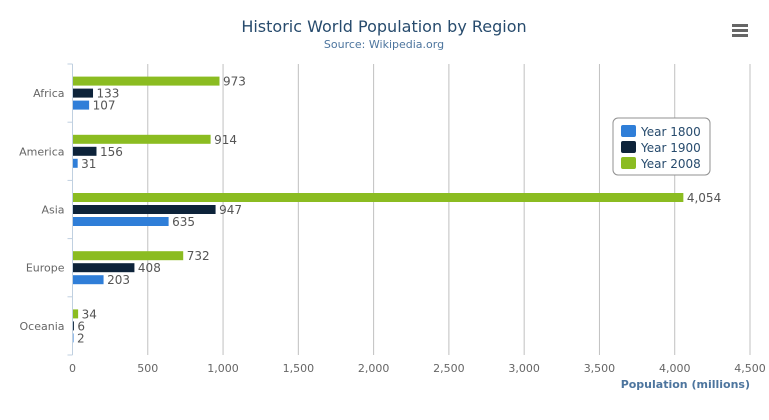 The width and height of the screenshot is (769, 420). Describe the element at coordinates (670, 164) in the screenshot. I see `legend-item: Year 2008` at that location.